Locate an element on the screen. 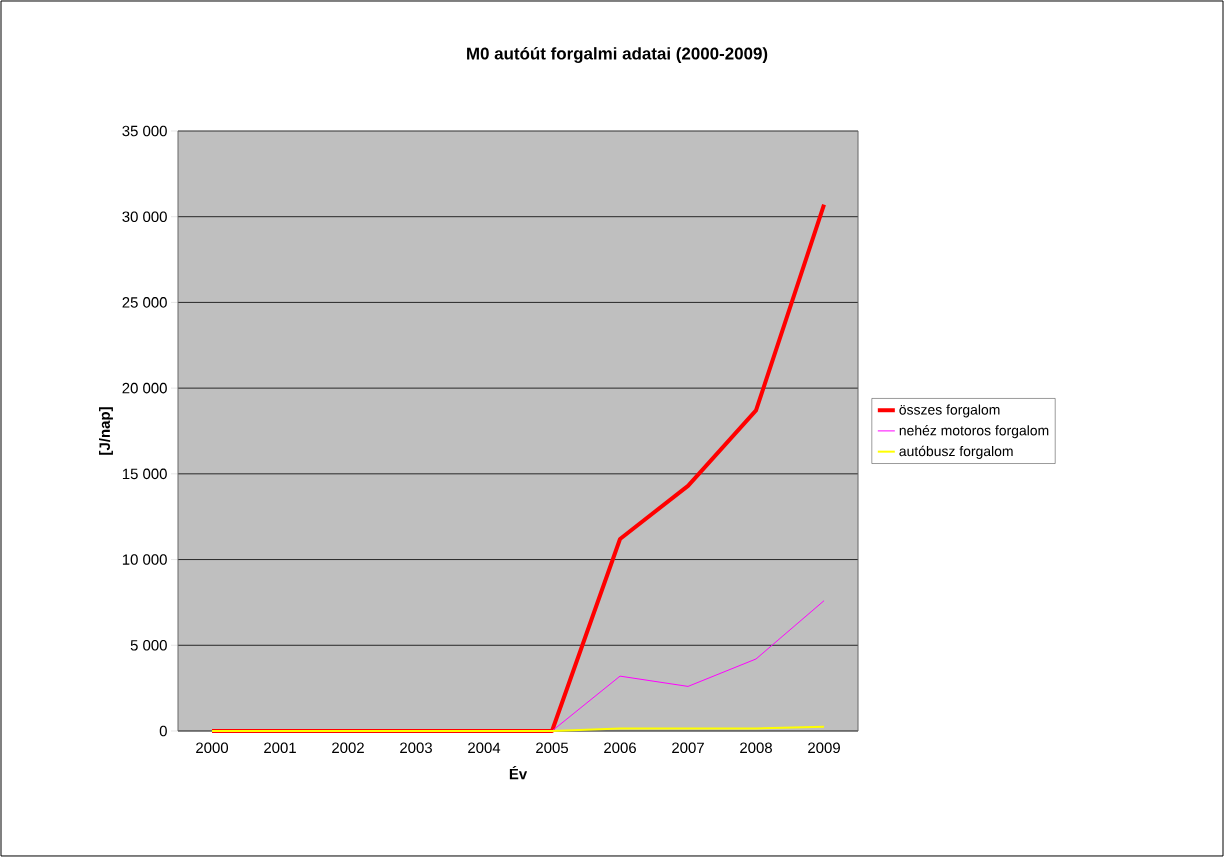 The height and width of the screenshot is (857, 1224). y-tick-label: 20 000 is located at coordinates (144, 388).